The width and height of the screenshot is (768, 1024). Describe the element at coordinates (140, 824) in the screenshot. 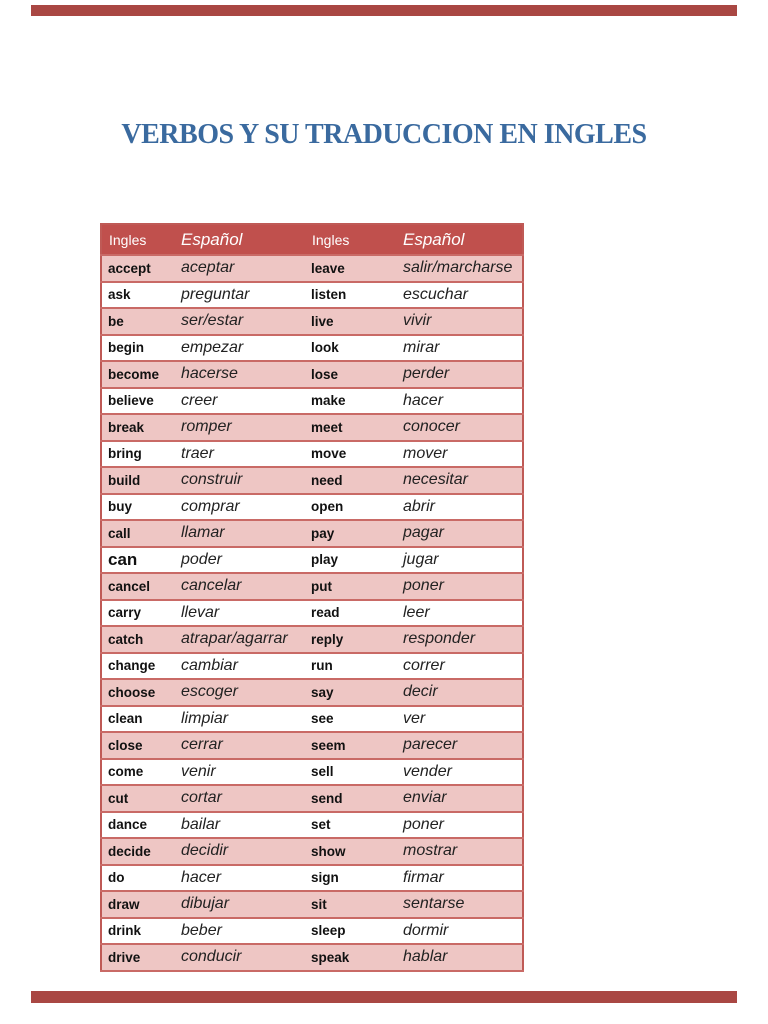

I see `english-verb-cell: dance` at that location.